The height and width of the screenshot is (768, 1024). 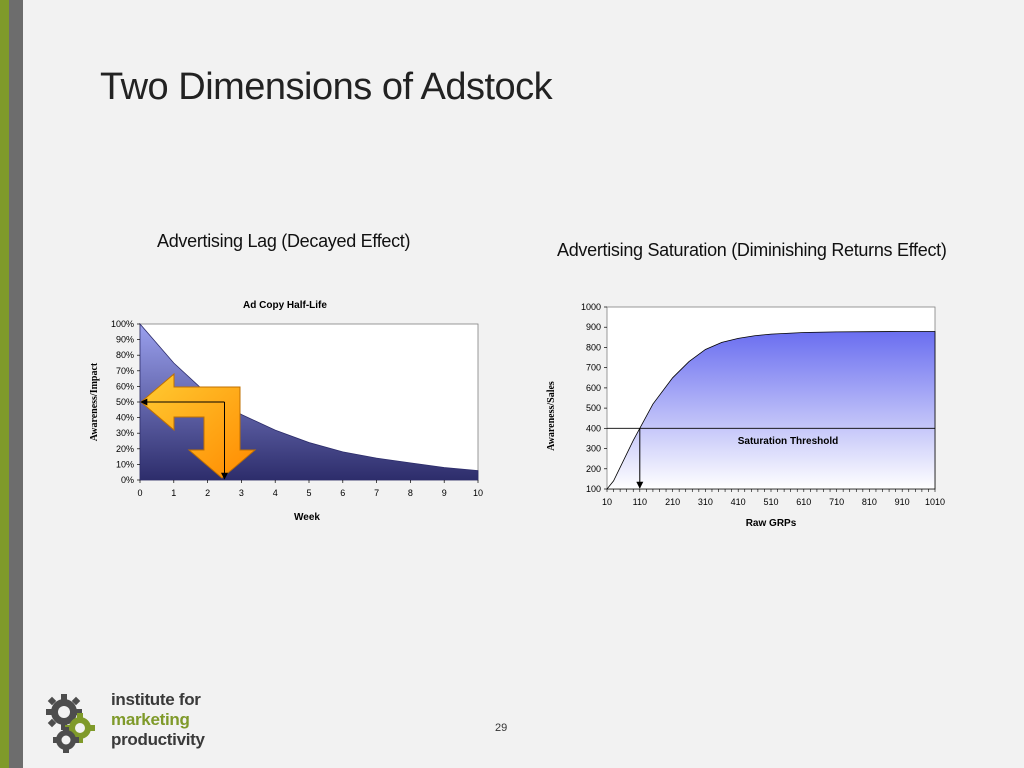 I want to click on y-tick-label: 30%, so click(x=125, y=433).